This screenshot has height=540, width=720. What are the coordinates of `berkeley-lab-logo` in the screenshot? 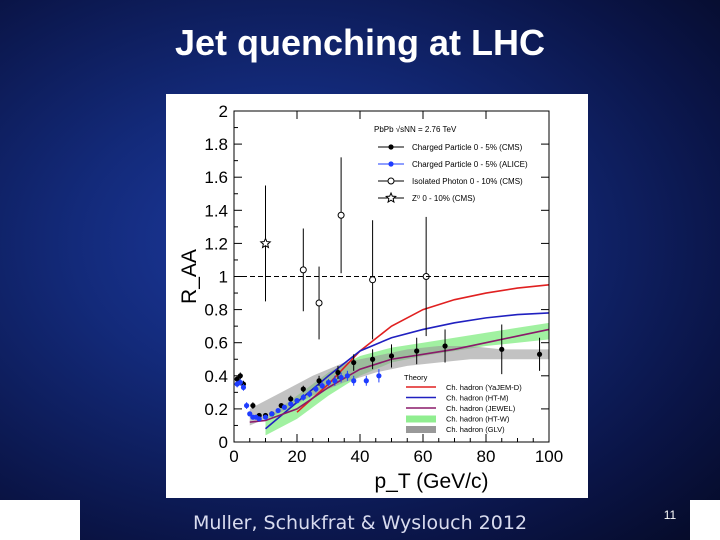 It's located at (40, 520).